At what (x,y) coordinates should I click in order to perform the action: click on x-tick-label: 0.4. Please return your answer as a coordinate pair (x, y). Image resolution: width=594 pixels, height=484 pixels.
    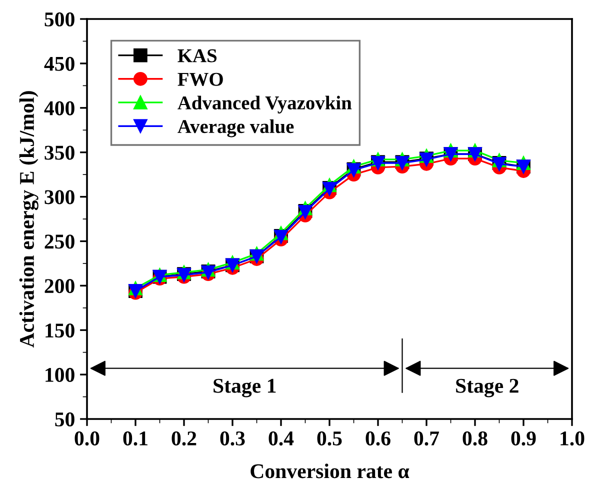
    Looking at the image, I should click on (281, 438).